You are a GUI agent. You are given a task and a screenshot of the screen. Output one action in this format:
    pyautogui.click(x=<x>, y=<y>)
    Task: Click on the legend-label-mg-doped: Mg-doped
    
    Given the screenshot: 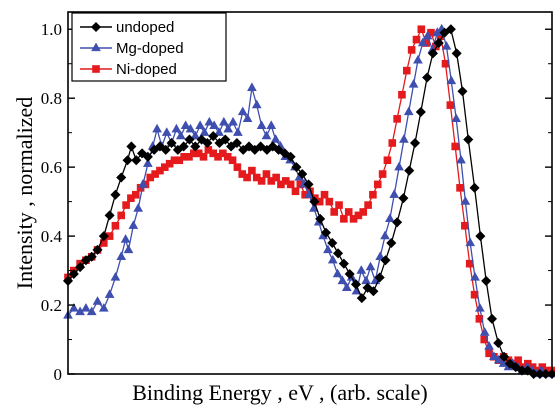 What is the action you would take?
    pyautogui.click(x=150, y=48)
    